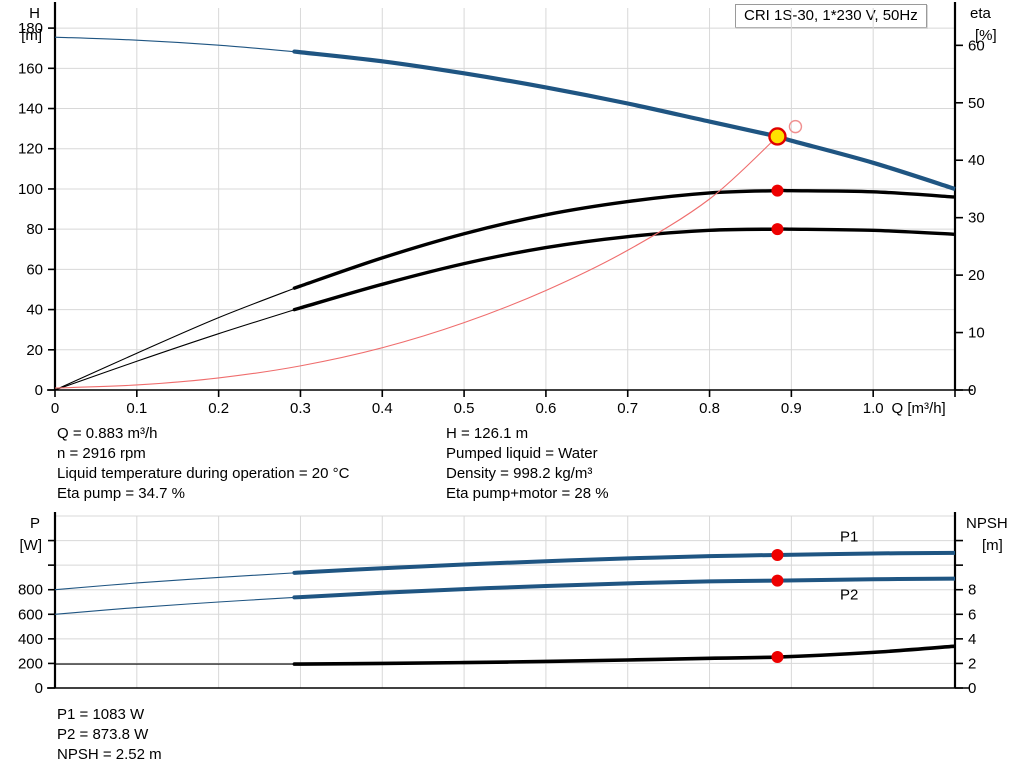 This screenshot has width=1024, height=781. I want to click on y-tick-label-left: 140, so click(30, 109).